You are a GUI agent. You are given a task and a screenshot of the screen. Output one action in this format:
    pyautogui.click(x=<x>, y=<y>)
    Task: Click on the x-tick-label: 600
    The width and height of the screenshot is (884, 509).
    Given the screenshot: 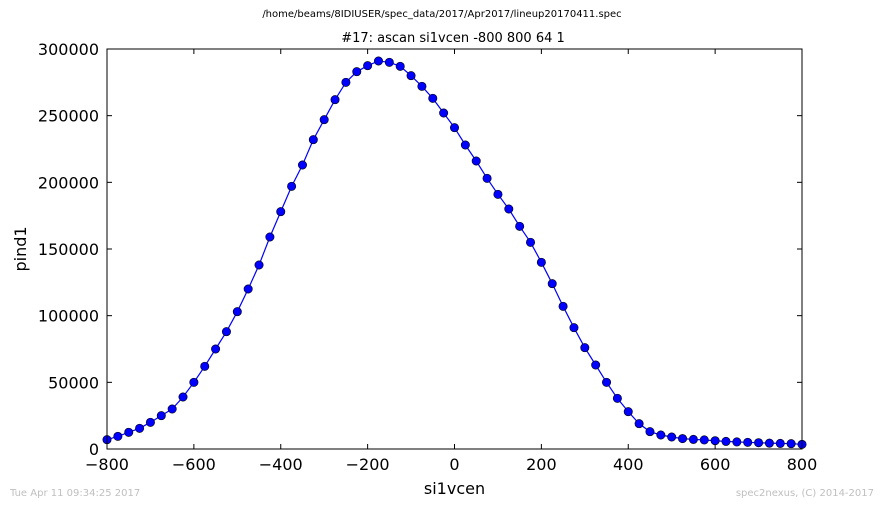 What is the action you would take?
    pyautogui.click(x=715, y=464)
    